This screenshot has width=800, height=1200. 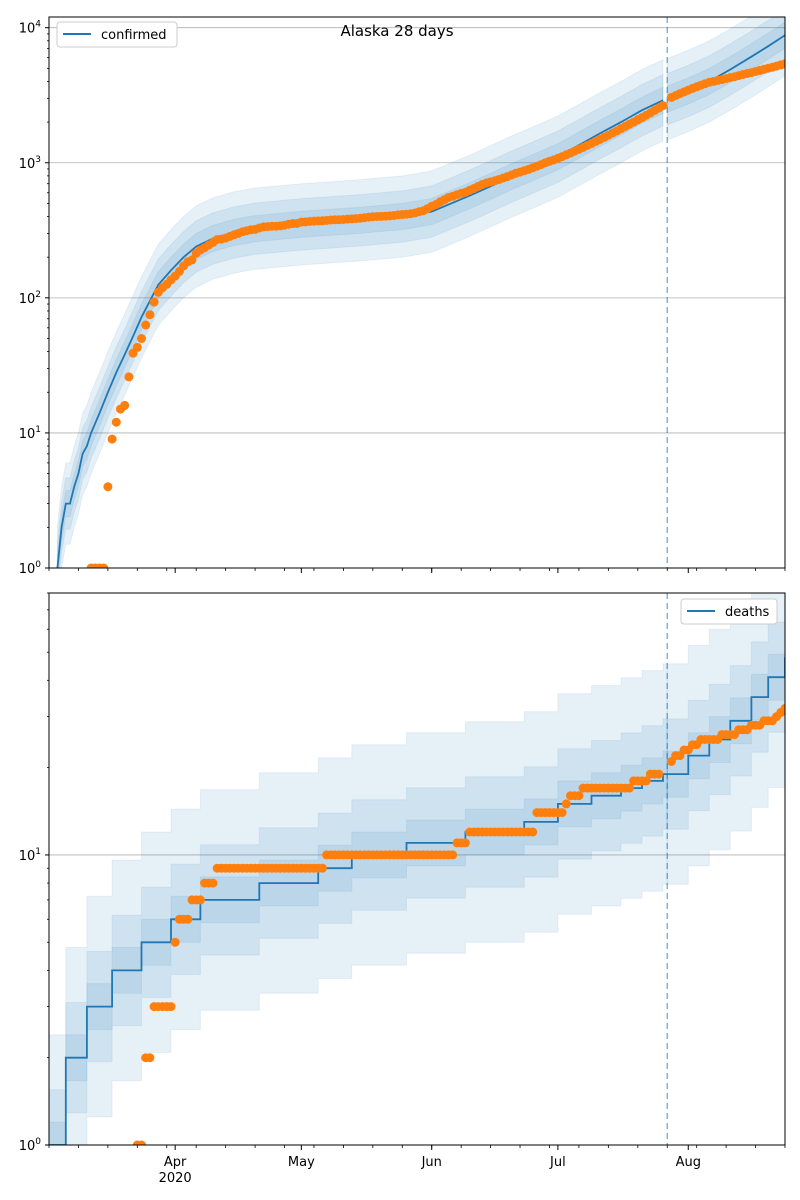 I want to click on y-tick-label: 10², so click(x=30, y=298).